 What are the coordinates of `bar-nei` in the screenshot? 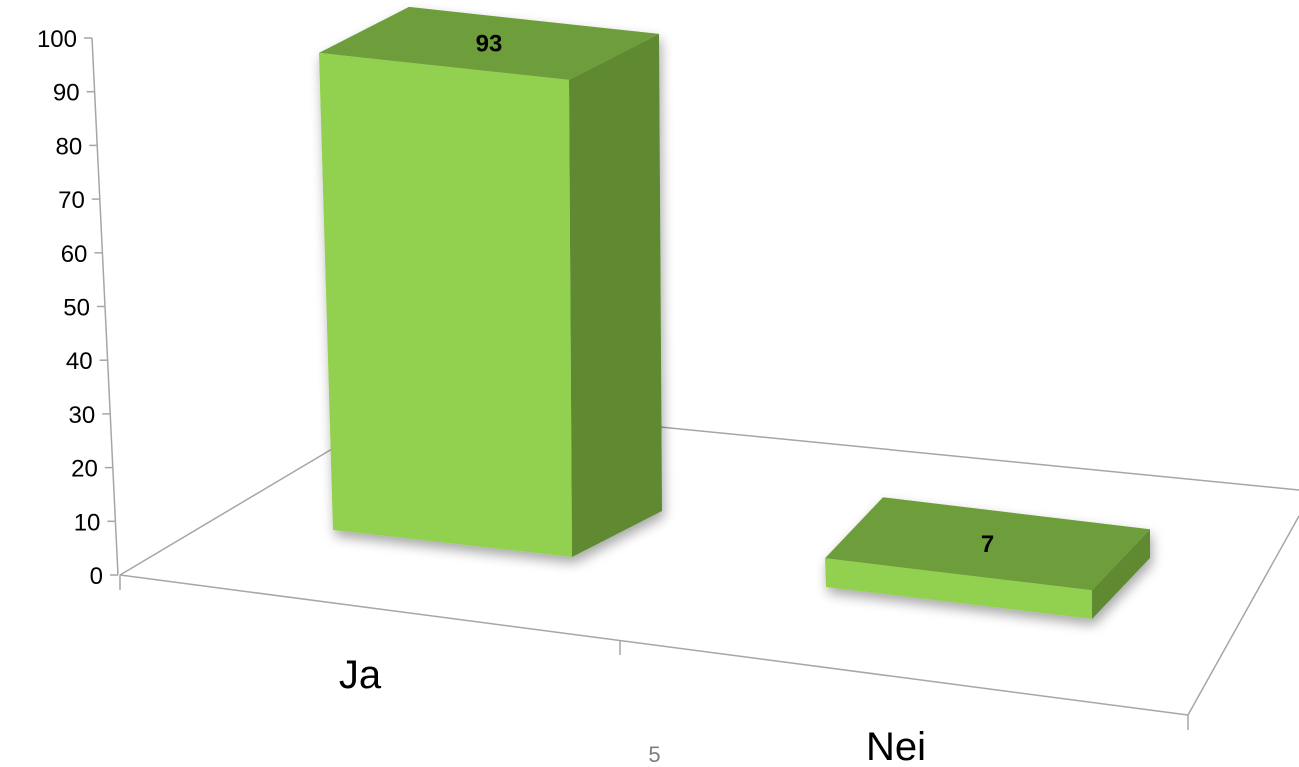 It's located at (987, 558).